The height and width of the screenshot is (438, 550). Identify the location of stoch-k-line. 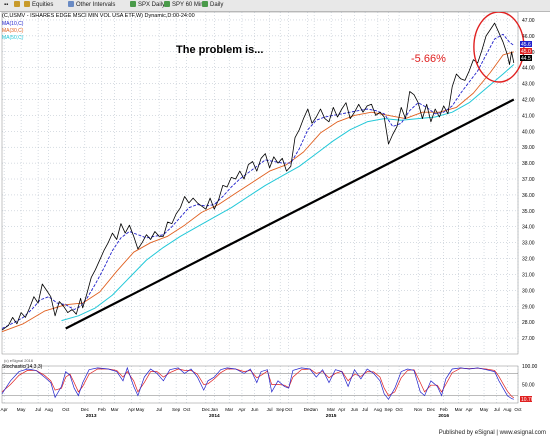
(257, 383).